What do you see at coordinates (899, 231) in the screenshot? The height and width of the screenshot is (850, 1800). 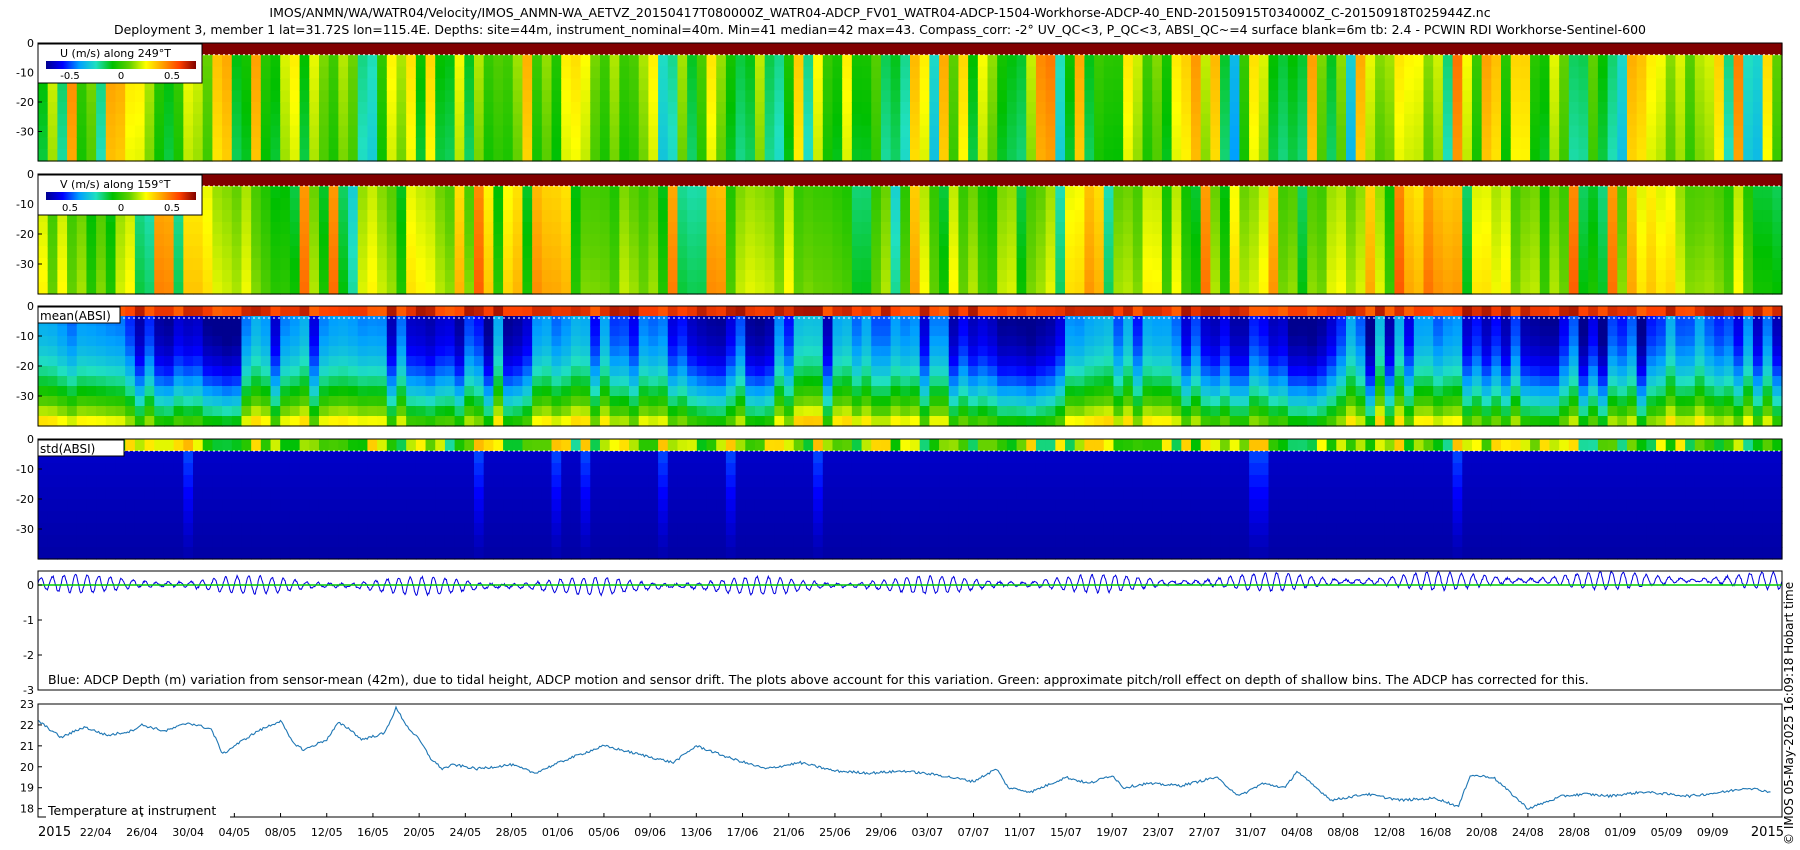 I see `panel-v-velocity: 0-10-20-30 V (m/s) along 159°T 0.5 0 0.5` at bounding box center [899, 231].